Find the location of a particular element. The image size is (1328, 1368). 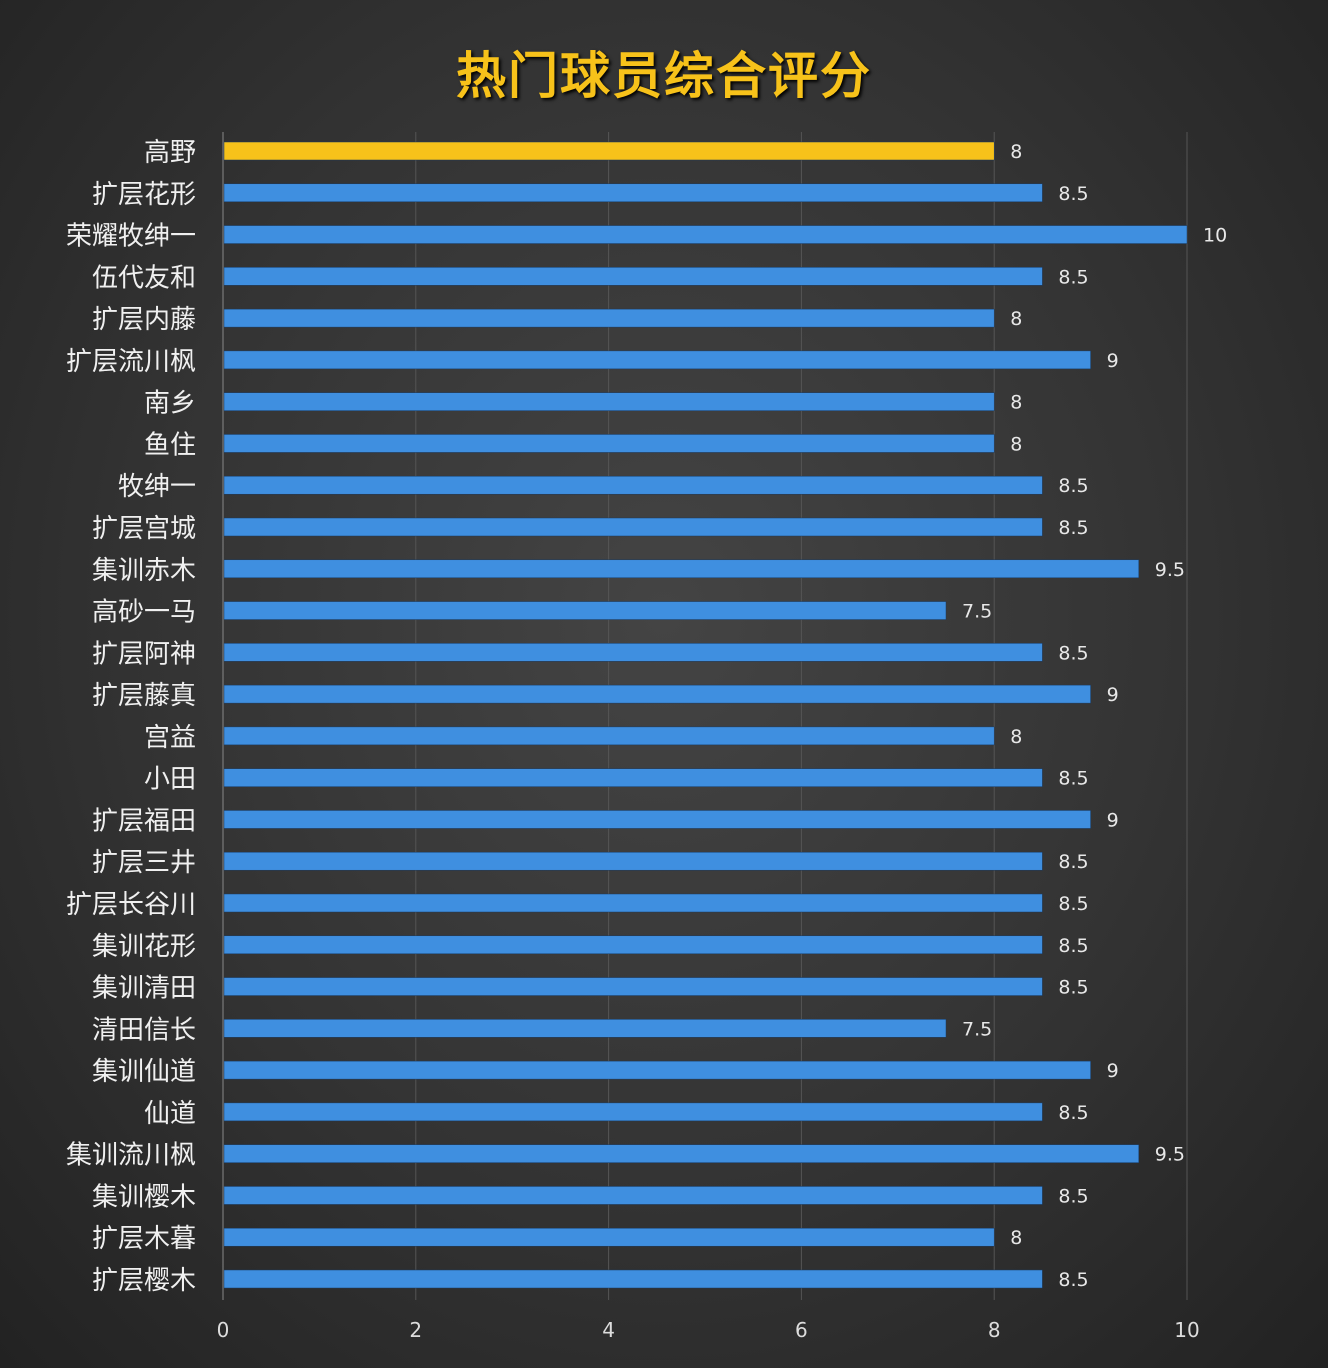

category-label: 扩层福田 is located at coordinates (144, 821).